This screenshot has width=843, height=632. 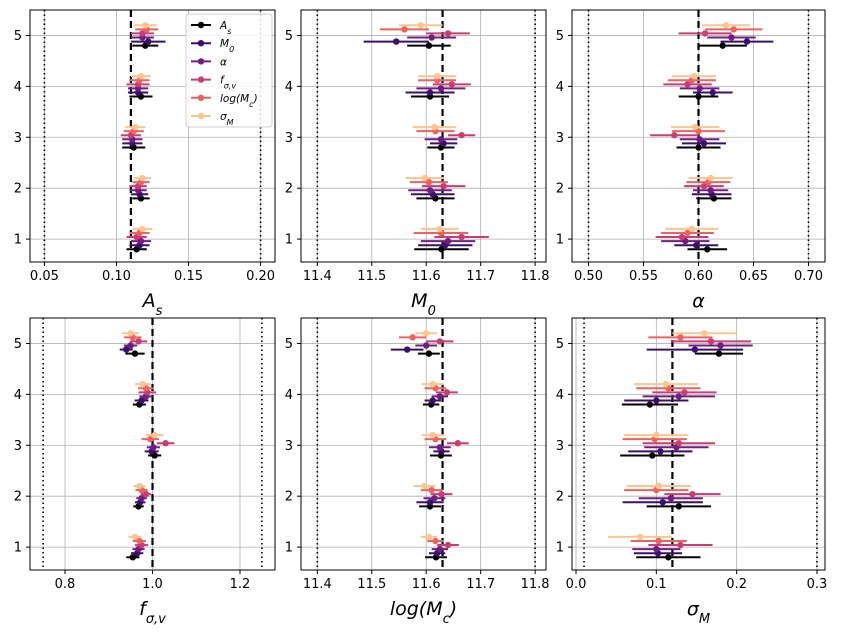 I want to click on x-axis-label: As, so click(x=152, y=304).